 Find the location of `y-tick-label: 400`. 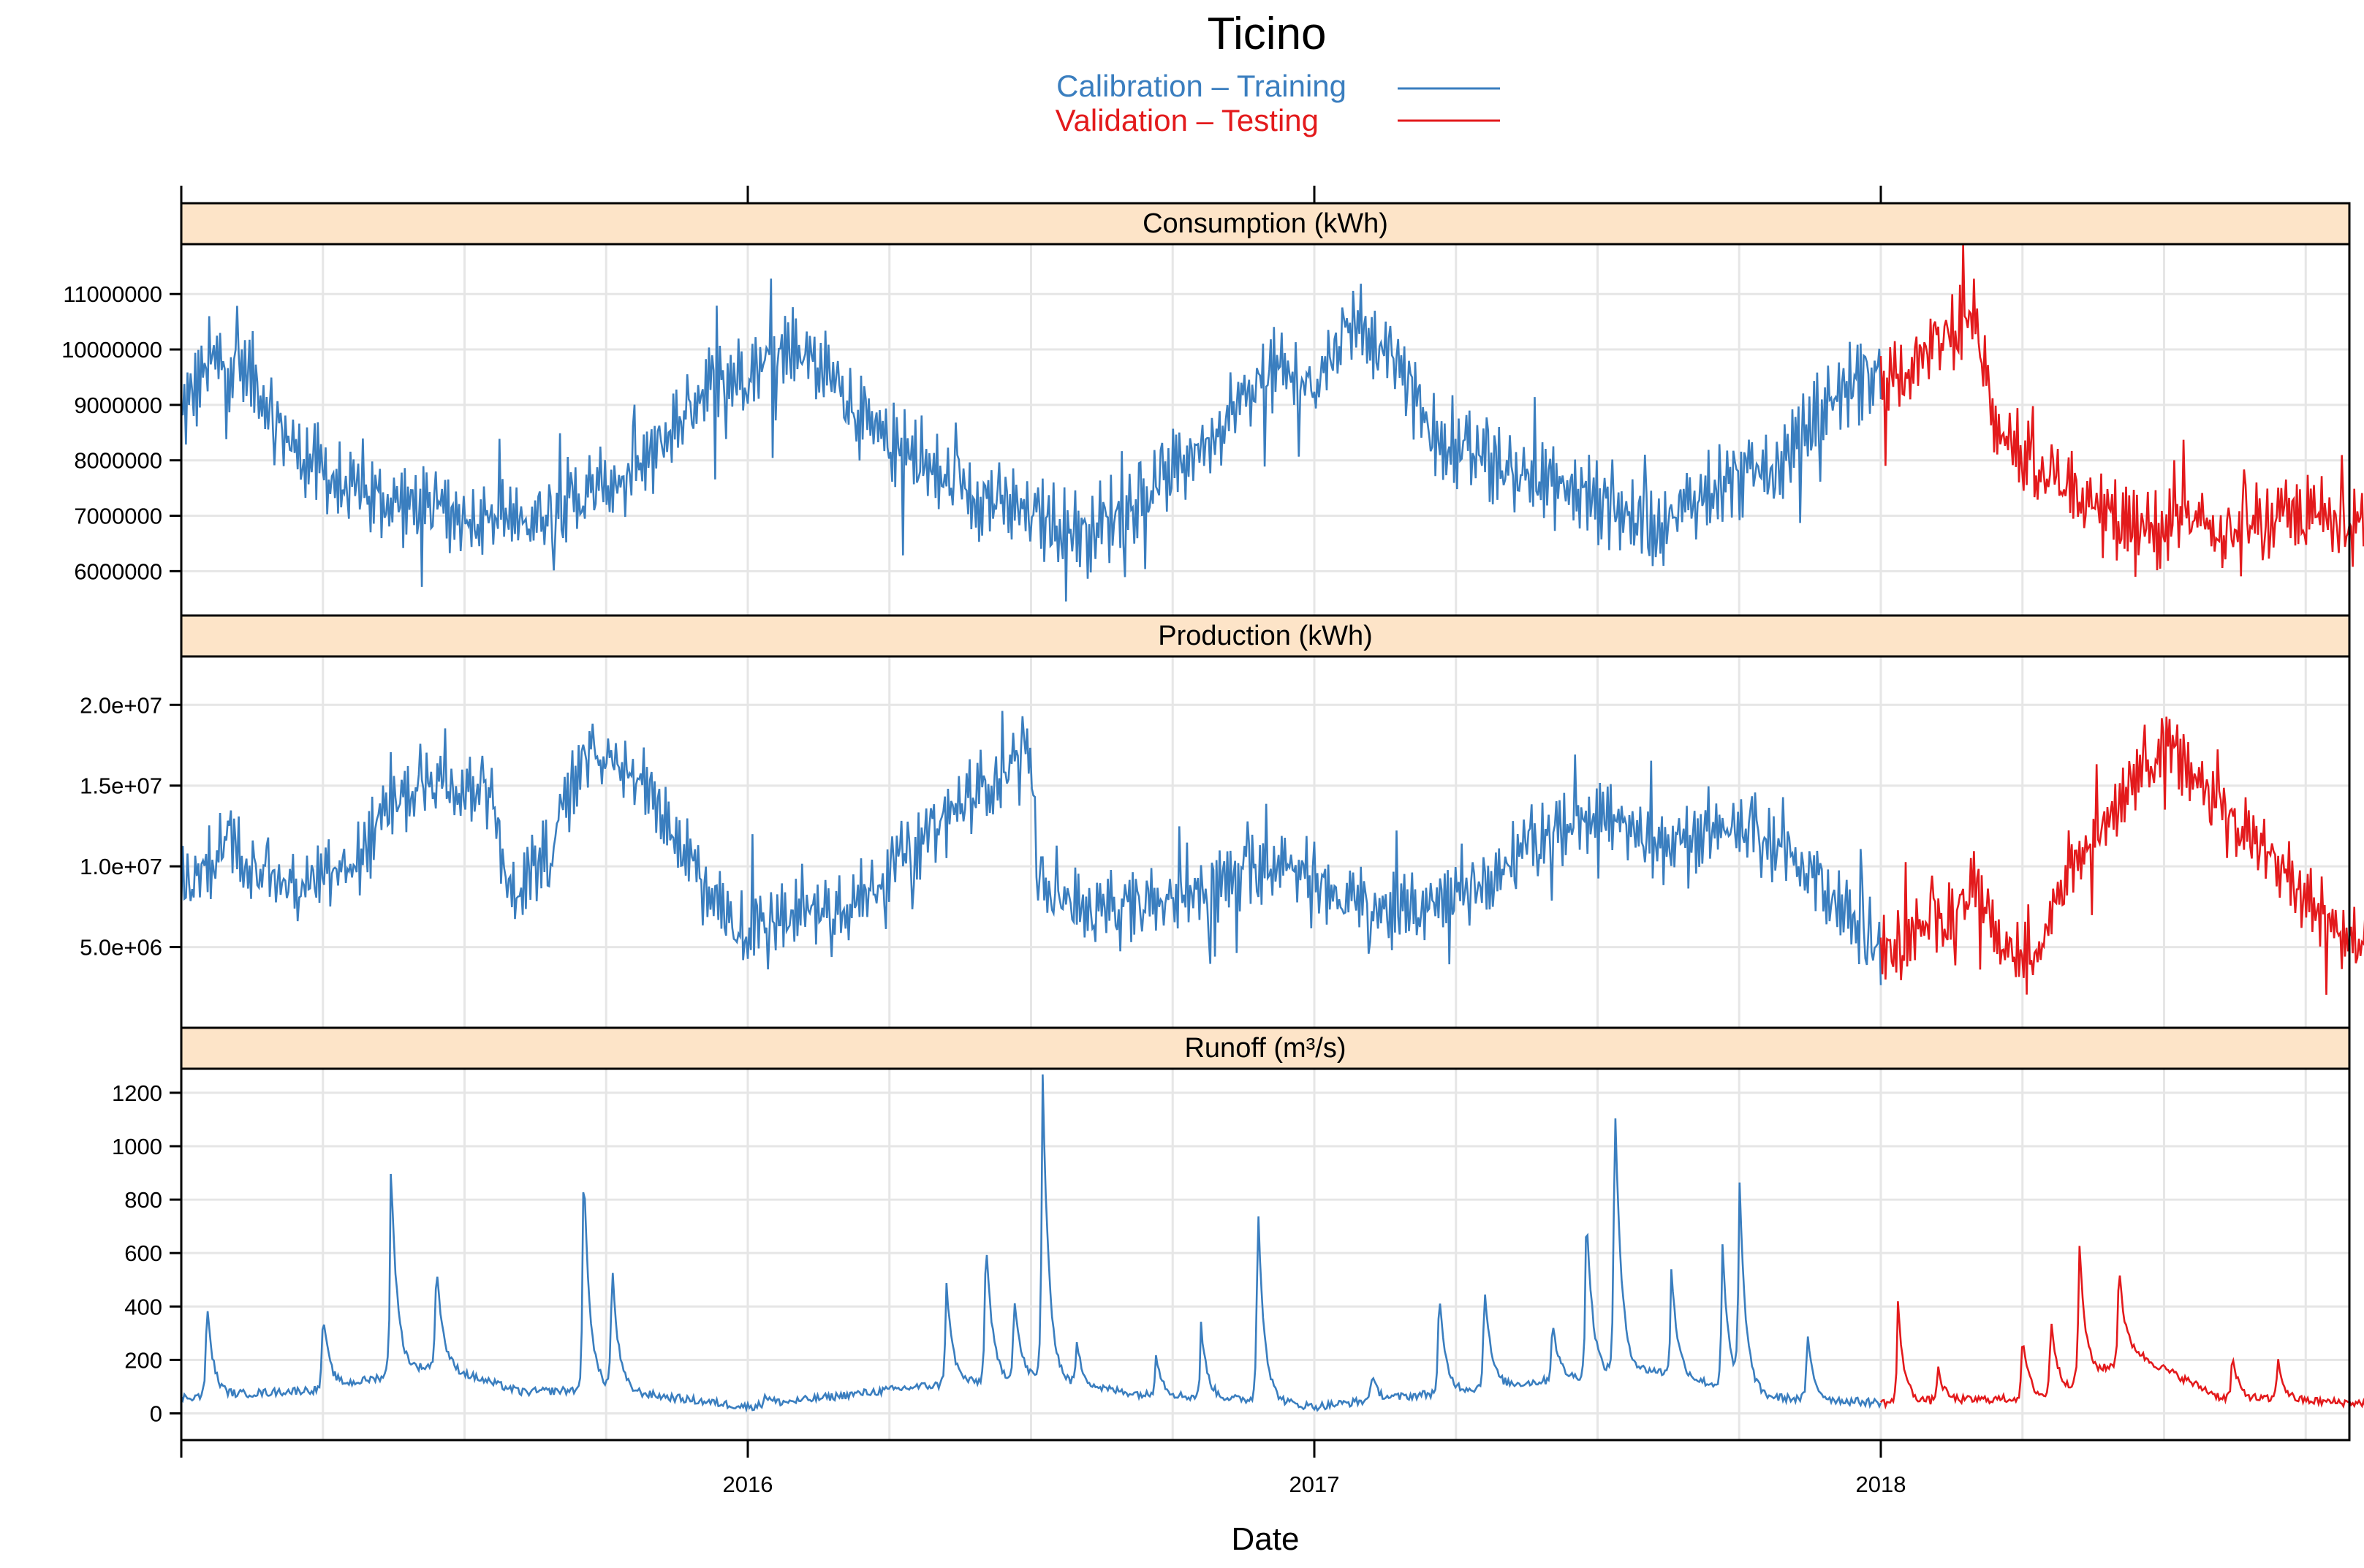

y-tick-label: 400 is located at coordinates (143, 1306).